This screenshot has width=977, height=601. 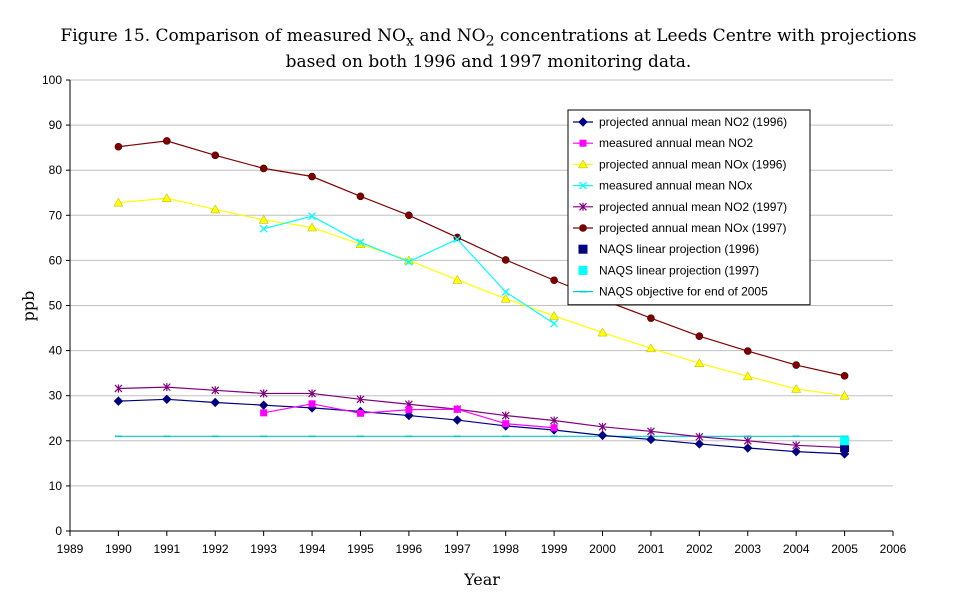 What do you see at coordinates (651, 549) in the screenshot?
I see `x-tick-label: 2001` at bounding box center [651, 549].